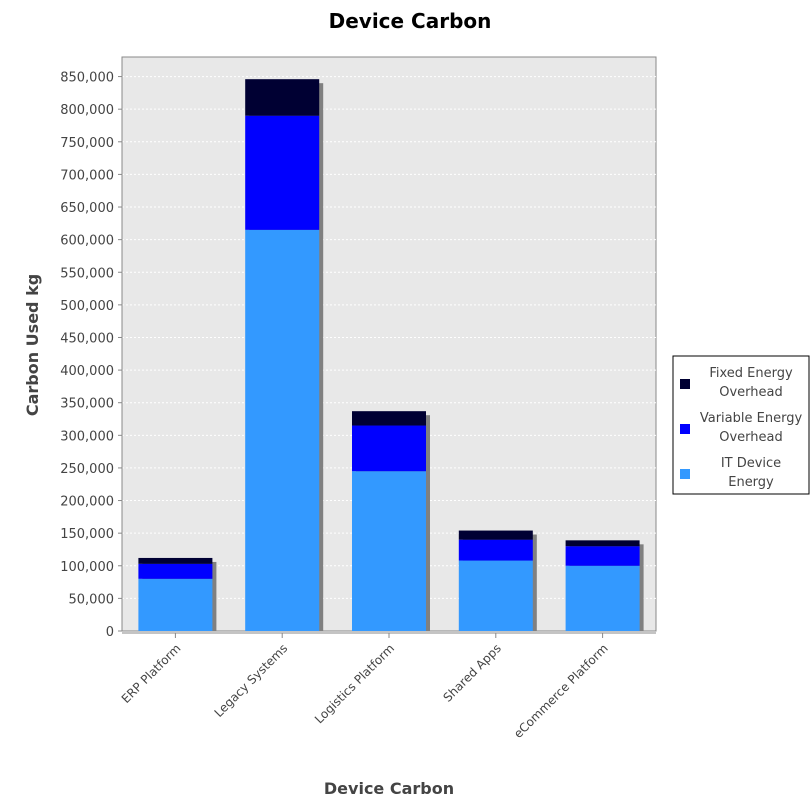 The image size is (810, 805). What do you see at coordinates (561, 691) in the screenshot?
I see `x-tick-label: eCommerce Platform` at bounding box center [561, 691].